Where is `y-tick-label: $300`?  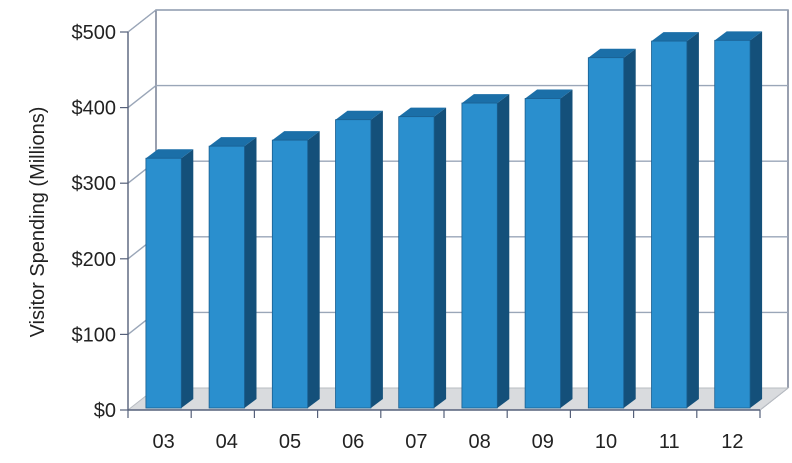 y-tick-label: $300 is located at coordinates (94, 184).